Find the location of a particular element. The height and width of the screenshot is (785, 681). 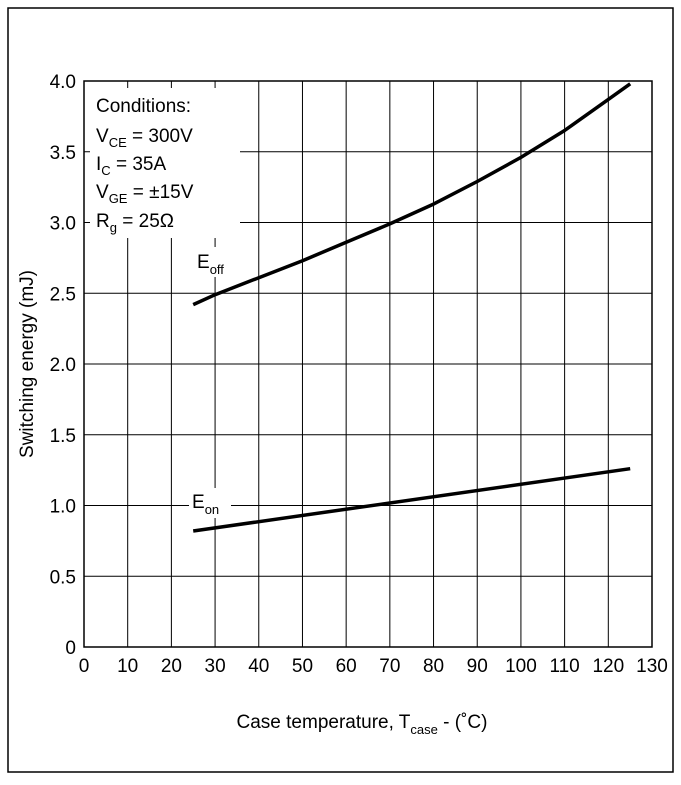

condition-vge-rest: = ±15V is located at coordinates (160, 192).